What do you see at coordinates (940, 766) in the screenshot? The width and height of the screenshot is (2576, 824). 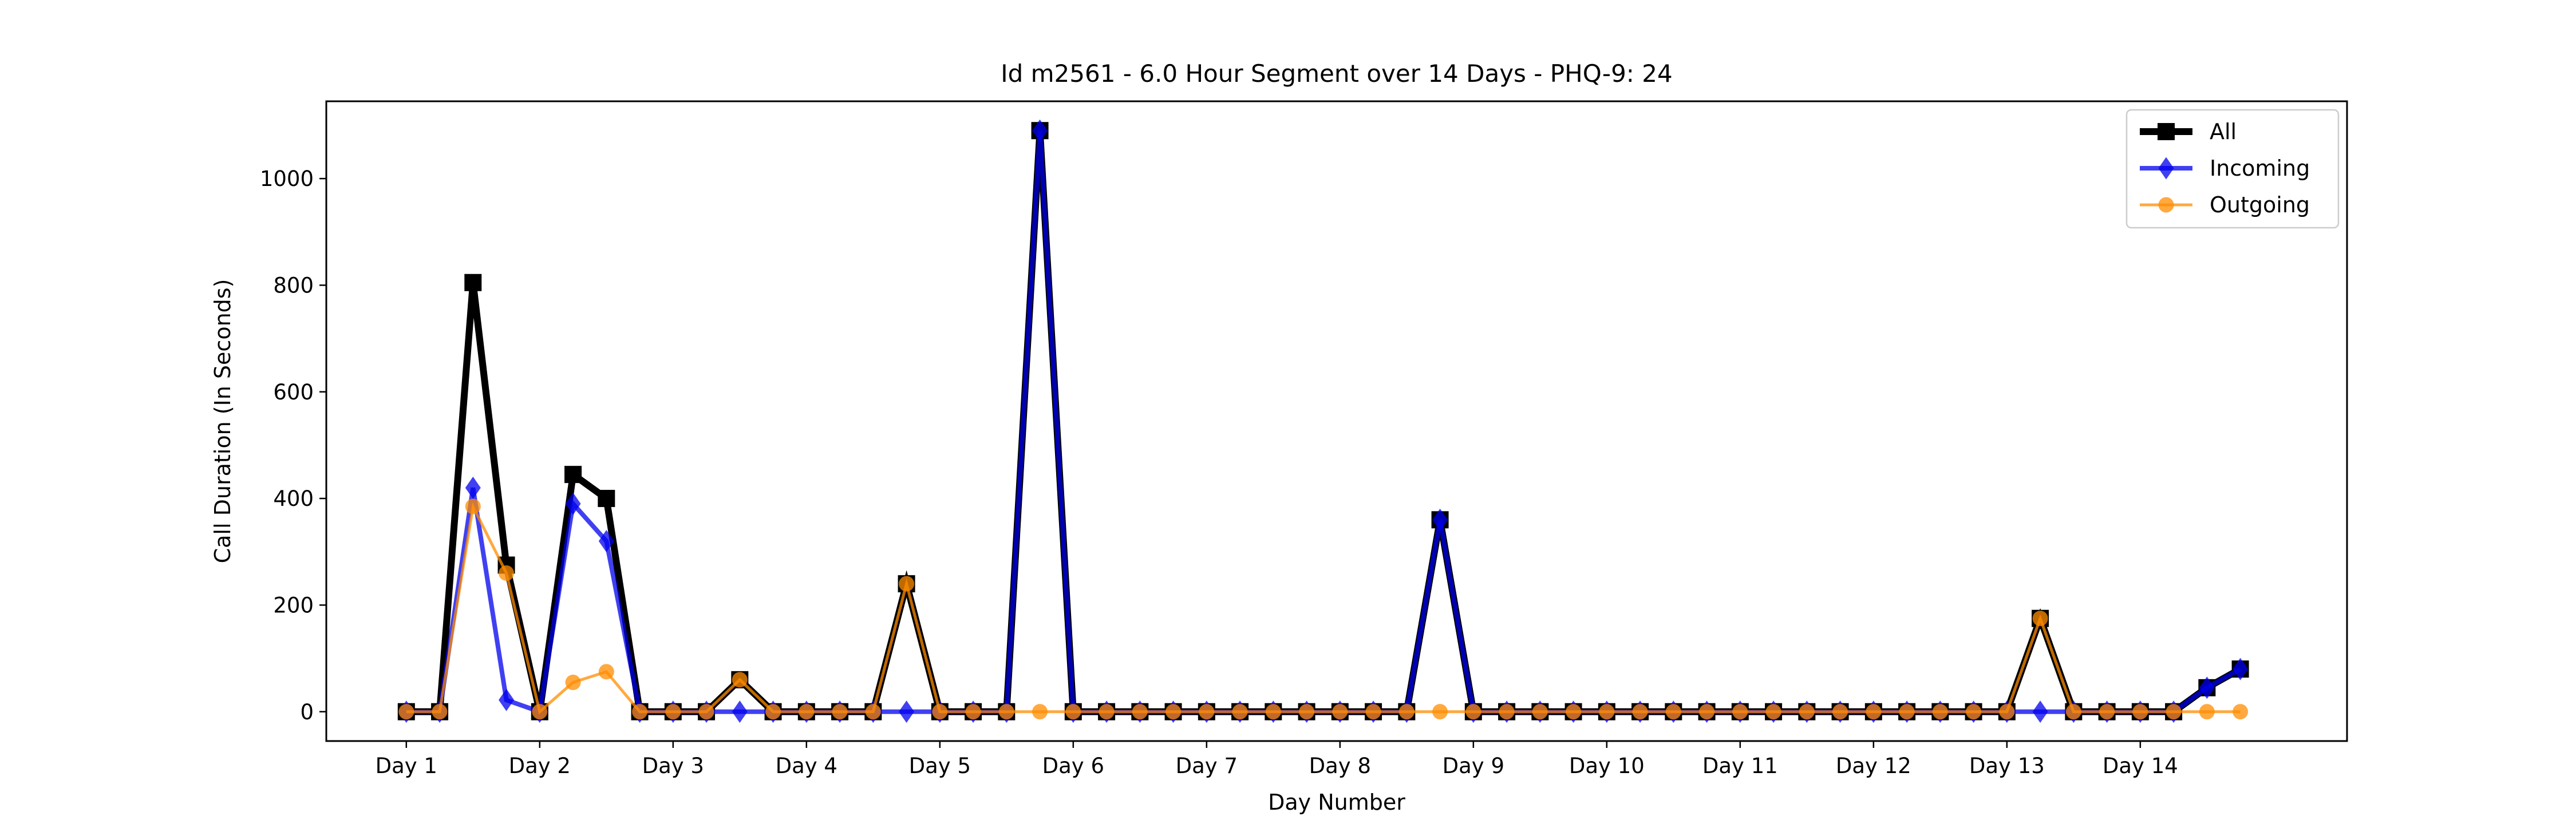 I see `x-tick-label: Day 5` at bounding box center [940, 766].